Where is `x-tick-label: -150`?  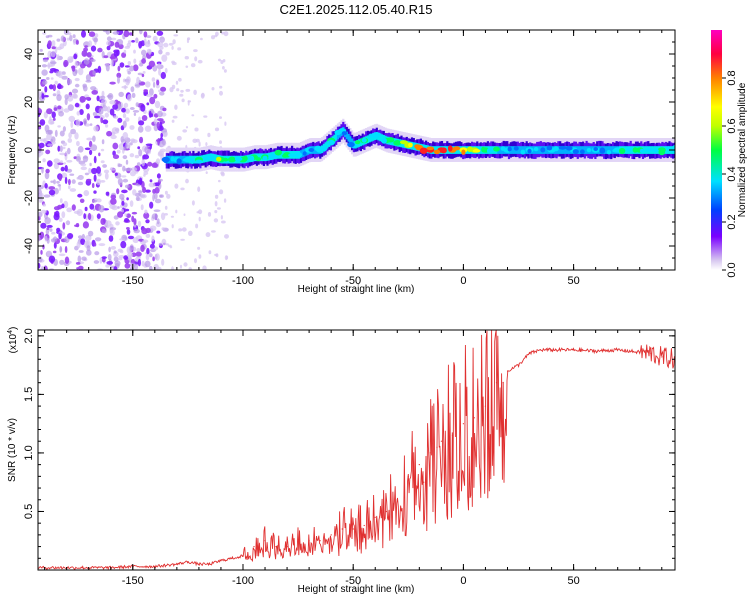
x-tick-label: -150 is located at coordinates (133, 581).